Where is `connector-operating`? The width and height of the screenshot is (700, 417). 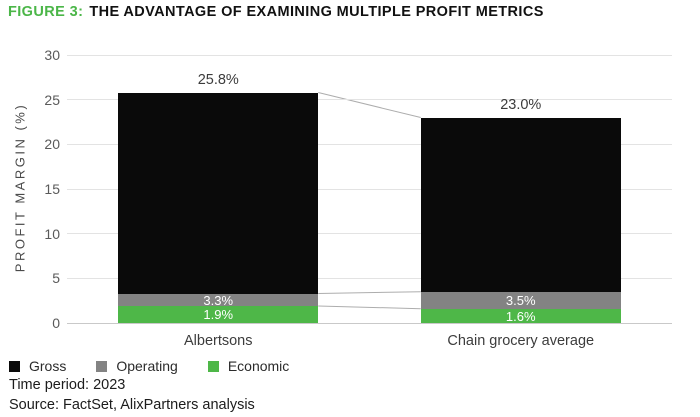
connector-operating is located at coordinates (369, 293).